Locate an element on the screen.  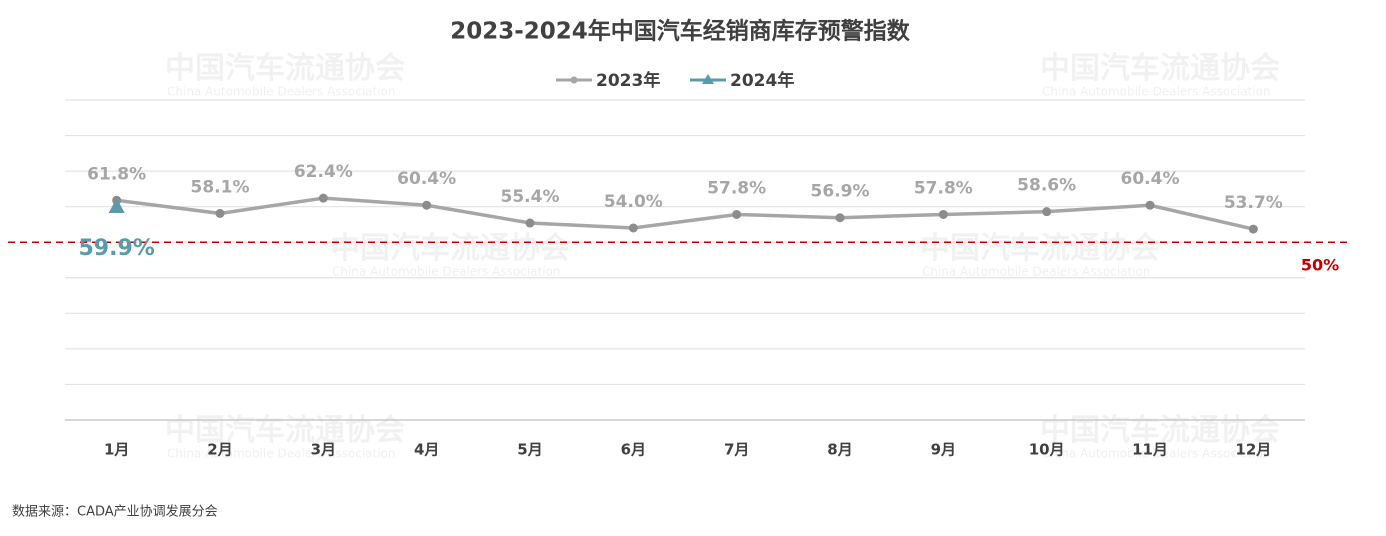
x-tick-label: 11月 is located at coordinates (1150, 450).